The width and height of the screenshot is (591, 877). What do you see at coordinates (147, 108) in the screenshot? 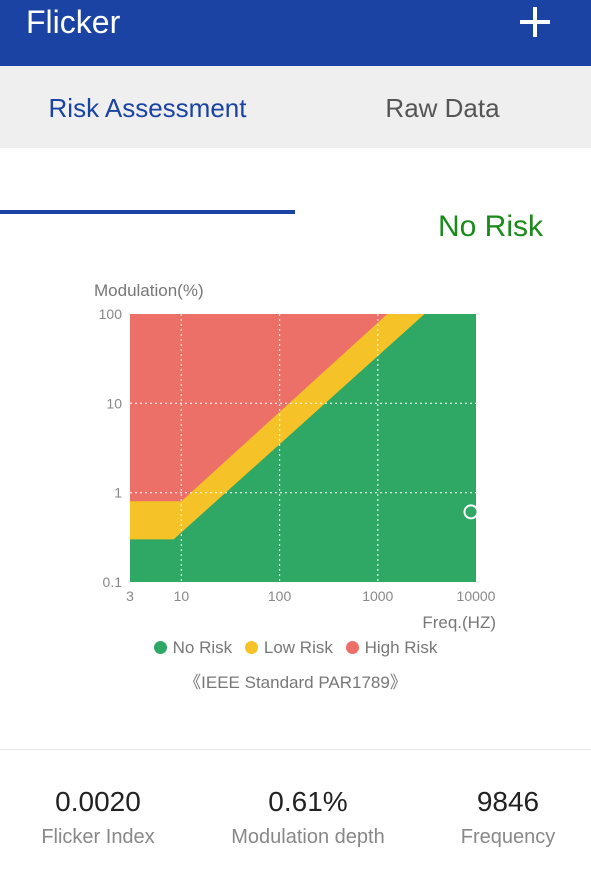
I see `tab-risk-assessment: Risk Assessment` at bounding box center [147, 108].